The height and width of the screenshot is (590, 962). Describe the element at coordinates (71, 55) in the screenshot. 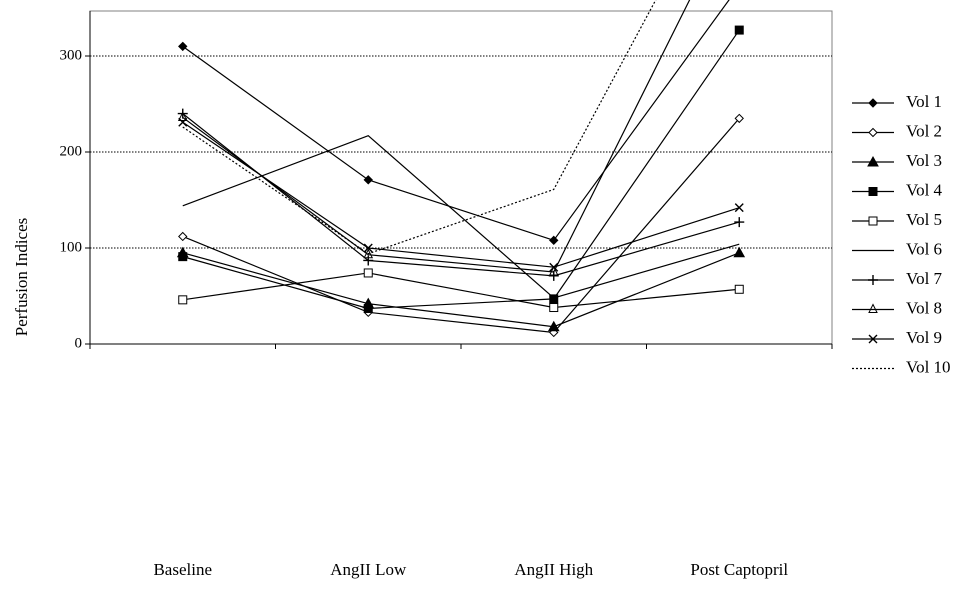

I see `y-tick-label: 300` at that location.